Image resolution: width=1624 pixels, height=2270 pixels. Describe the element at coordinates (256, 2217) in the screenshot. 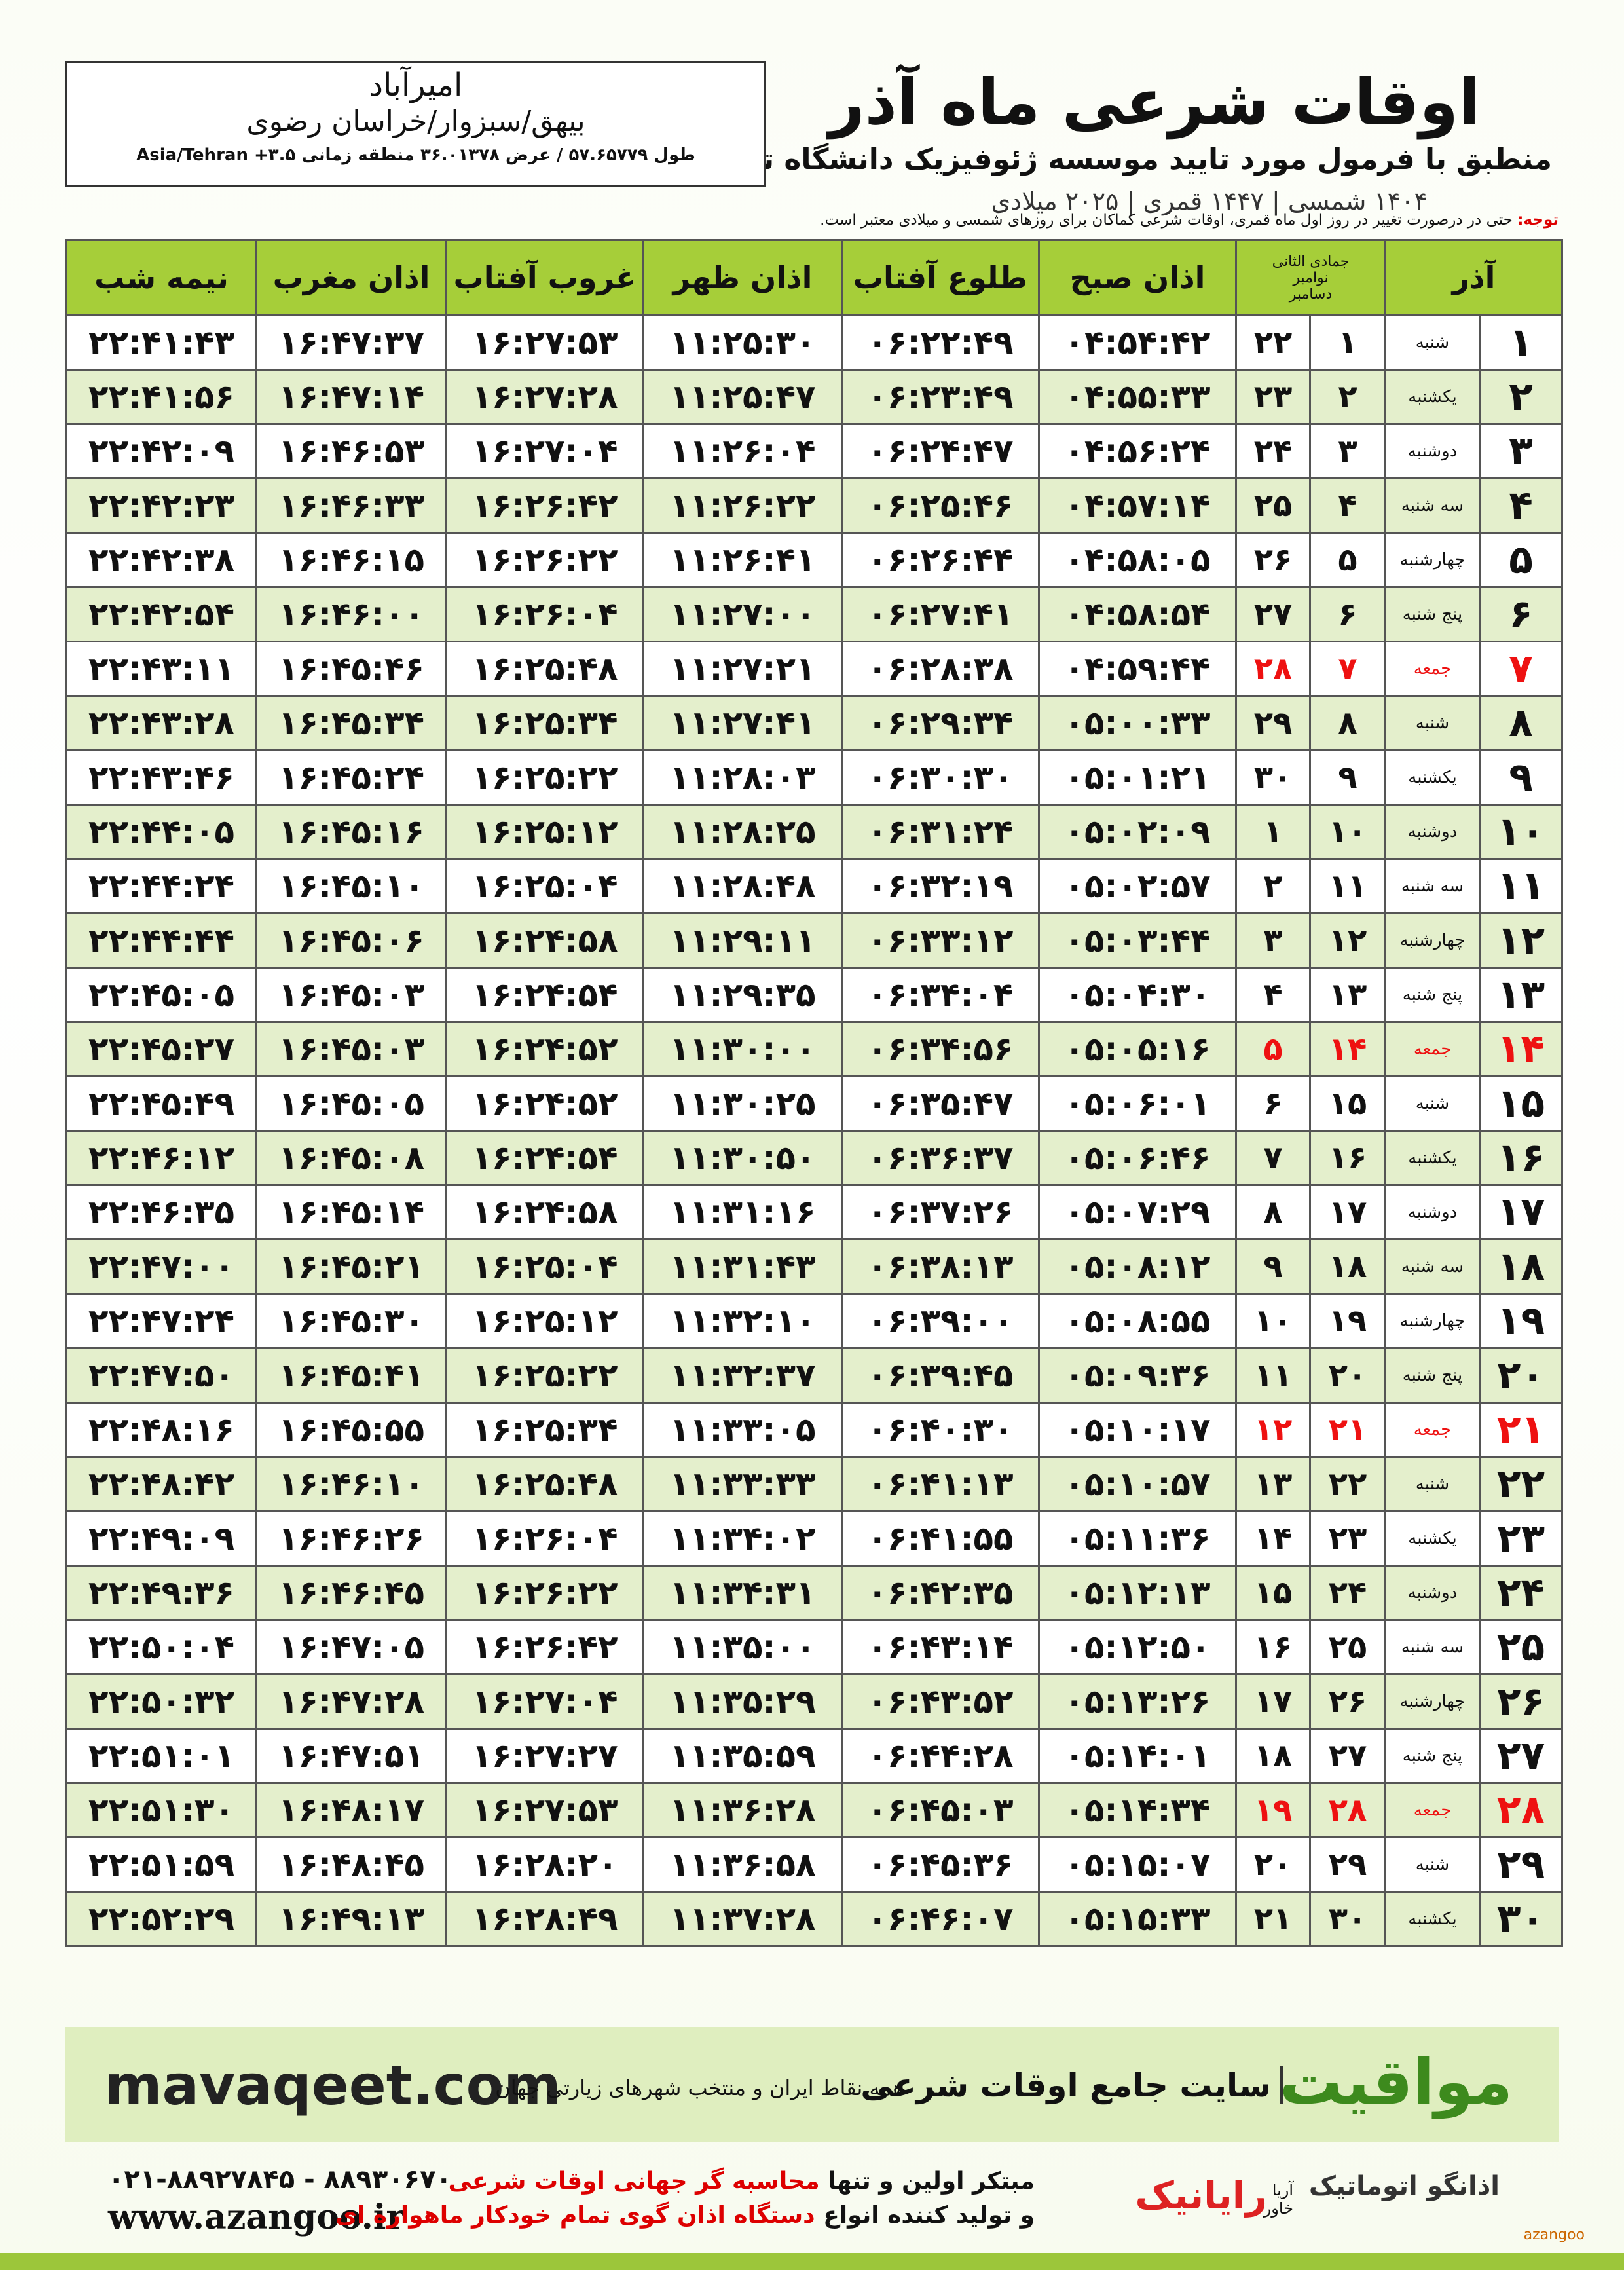

I see `footer-site: www.azangoo.ir` at that location.